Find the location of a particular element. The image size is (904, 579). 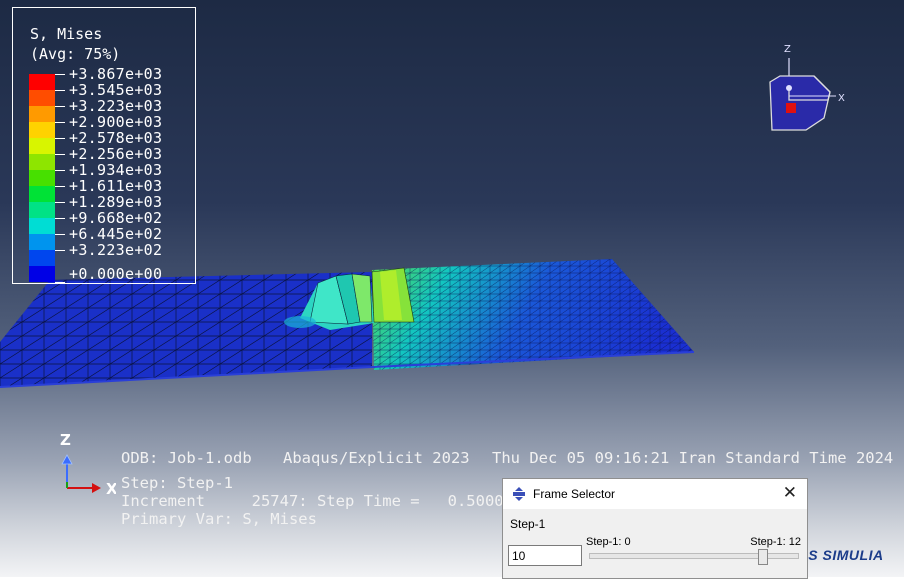

legend-value: +3.545e+03 is located at coordinates (116, 90).